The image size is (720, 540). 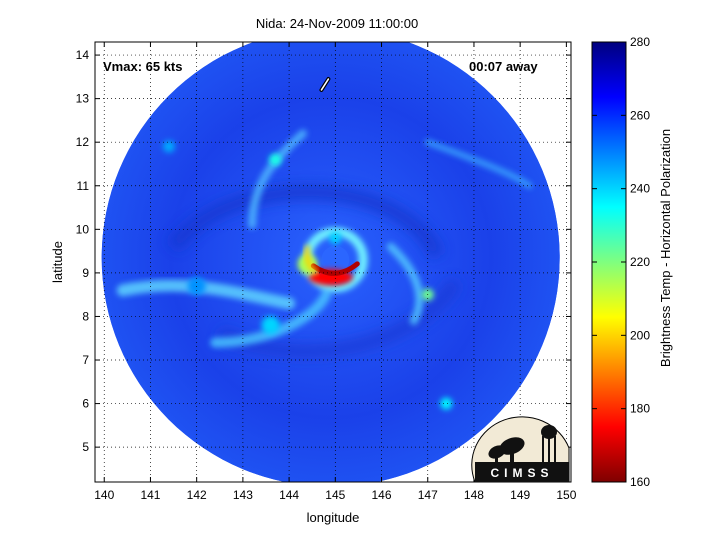 What do you see at coordinates (520, 495) in the screenshot?
I see `x-tick-label: 149` at bounding box center [520, 495].